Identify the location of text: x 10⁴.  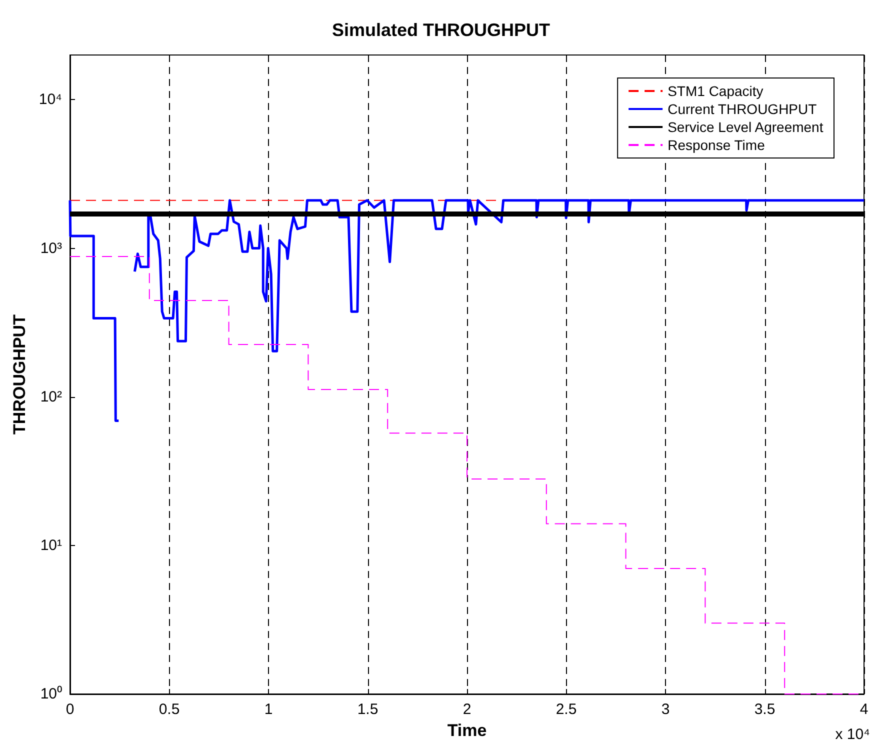
(852, 734).